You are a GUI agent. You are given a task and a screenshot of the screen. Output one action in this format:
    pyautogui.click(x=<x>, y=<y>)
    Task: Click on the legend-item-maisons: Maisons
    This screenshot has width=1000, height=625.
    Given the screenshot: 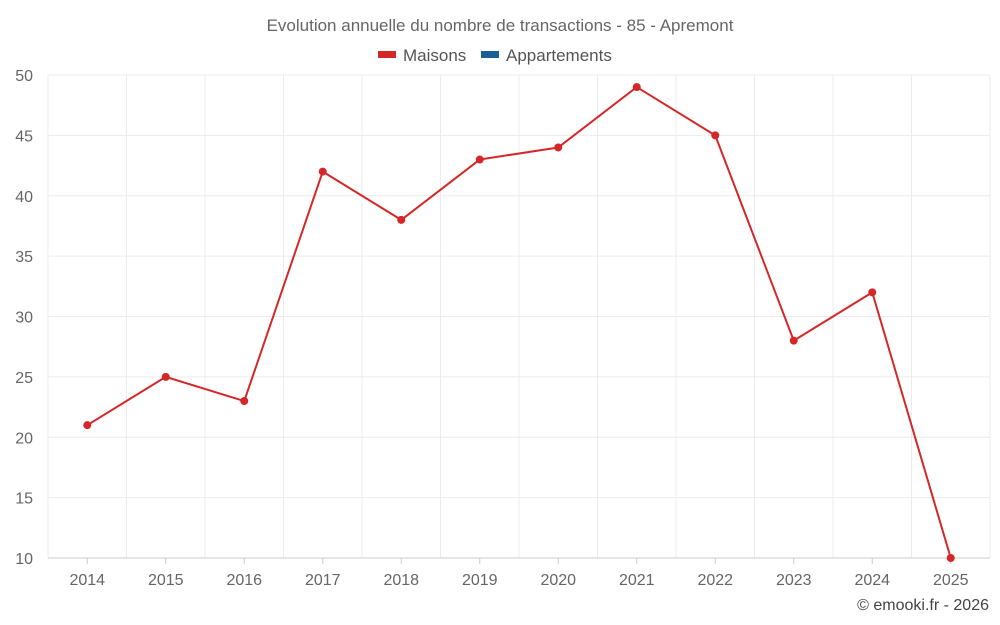 What is the action you would take?
    pyautogui.click(x=422, y=55)
    